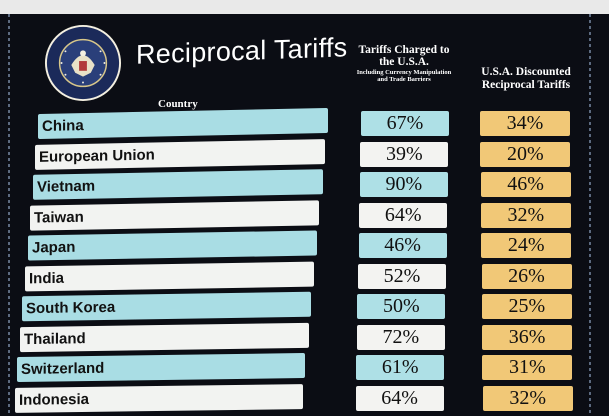  Describe the element at coordinates (177, 184) in the screenshot. I see `country-cell: Vietnam` at that location.